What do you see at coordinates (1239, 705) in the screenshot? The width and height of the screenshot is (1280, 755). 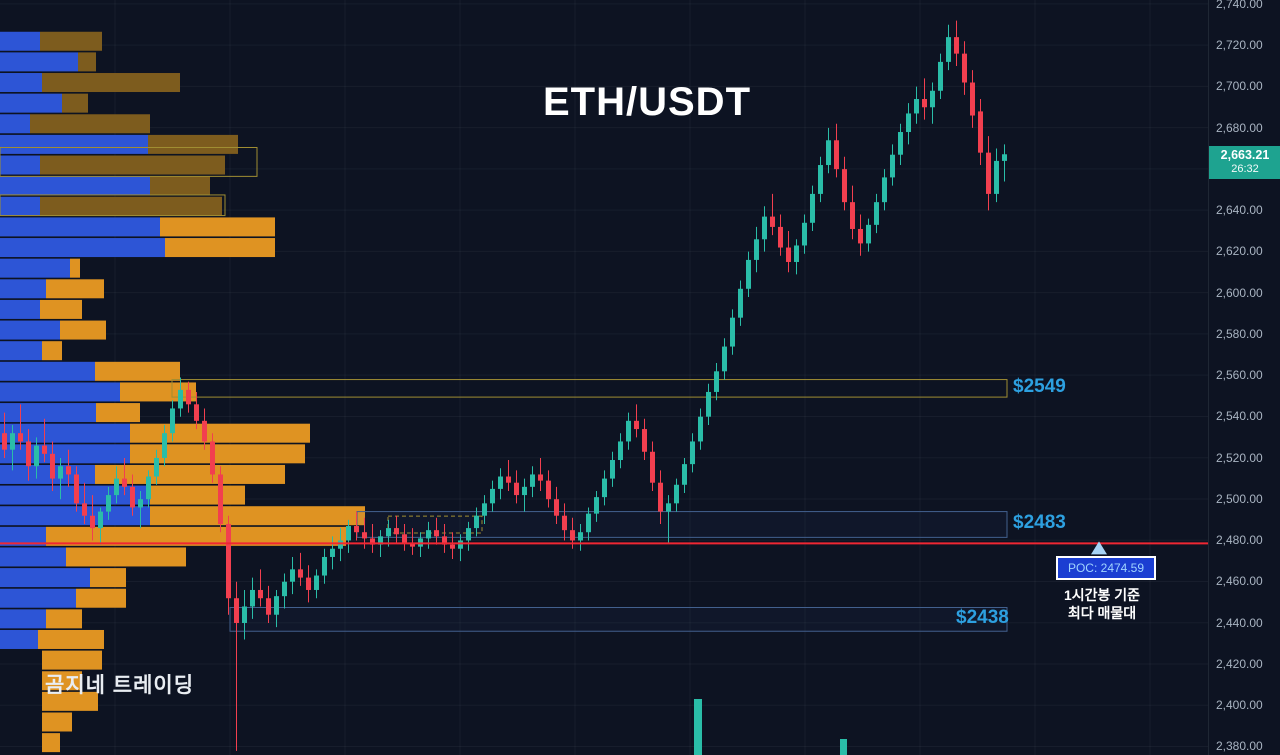 I see `price-axis-tick: 2,400.00` at bounding box center [1239, 705].